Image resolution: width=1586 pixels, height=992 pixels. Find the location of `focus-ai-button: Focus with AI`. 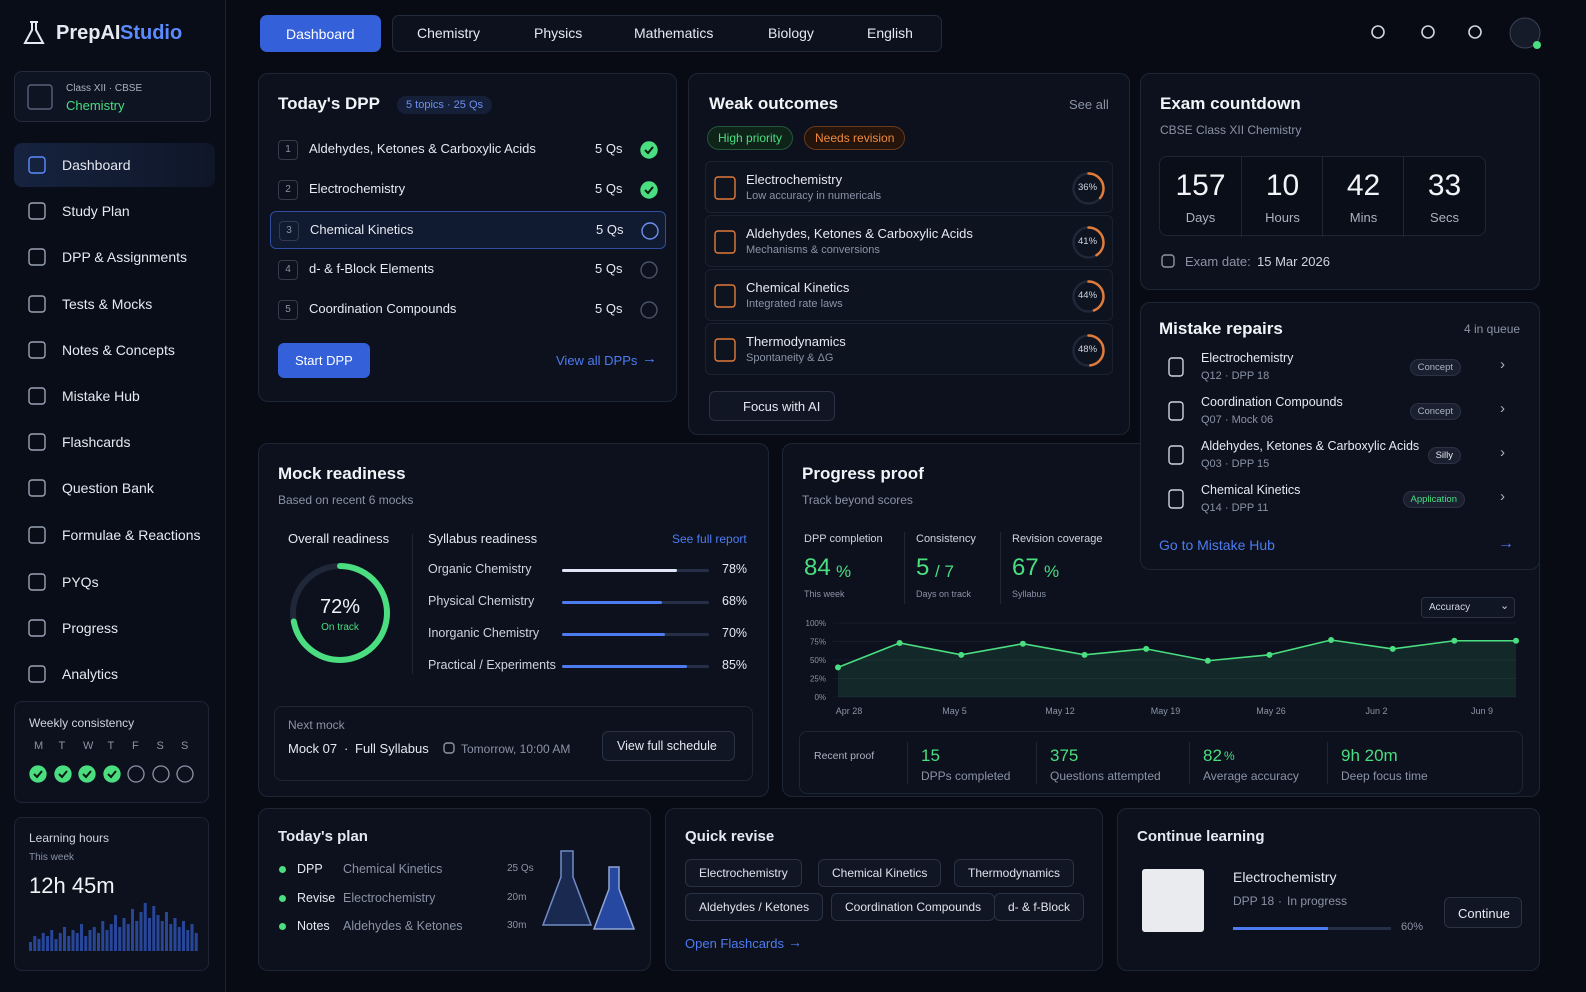

focus-ai-button: Focus with AI is located at coordinates (772, 406).